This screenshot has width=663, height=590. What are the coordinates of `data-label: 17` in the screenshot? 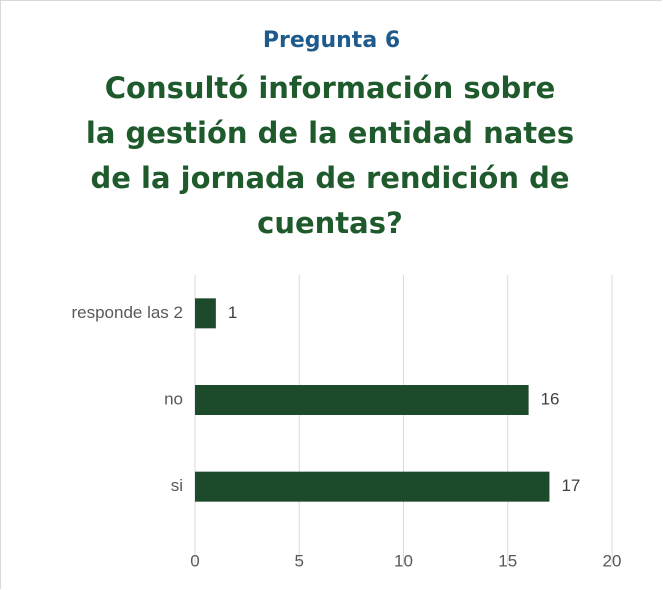 It's located at (570, 485).